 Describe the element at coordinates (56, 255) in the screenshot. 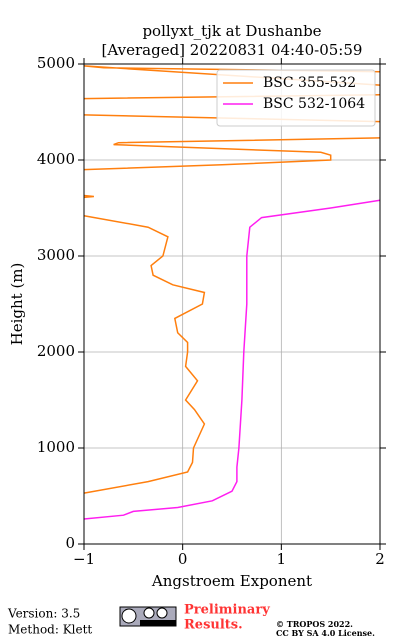

I see `y-tick-label: 3000` at that location.